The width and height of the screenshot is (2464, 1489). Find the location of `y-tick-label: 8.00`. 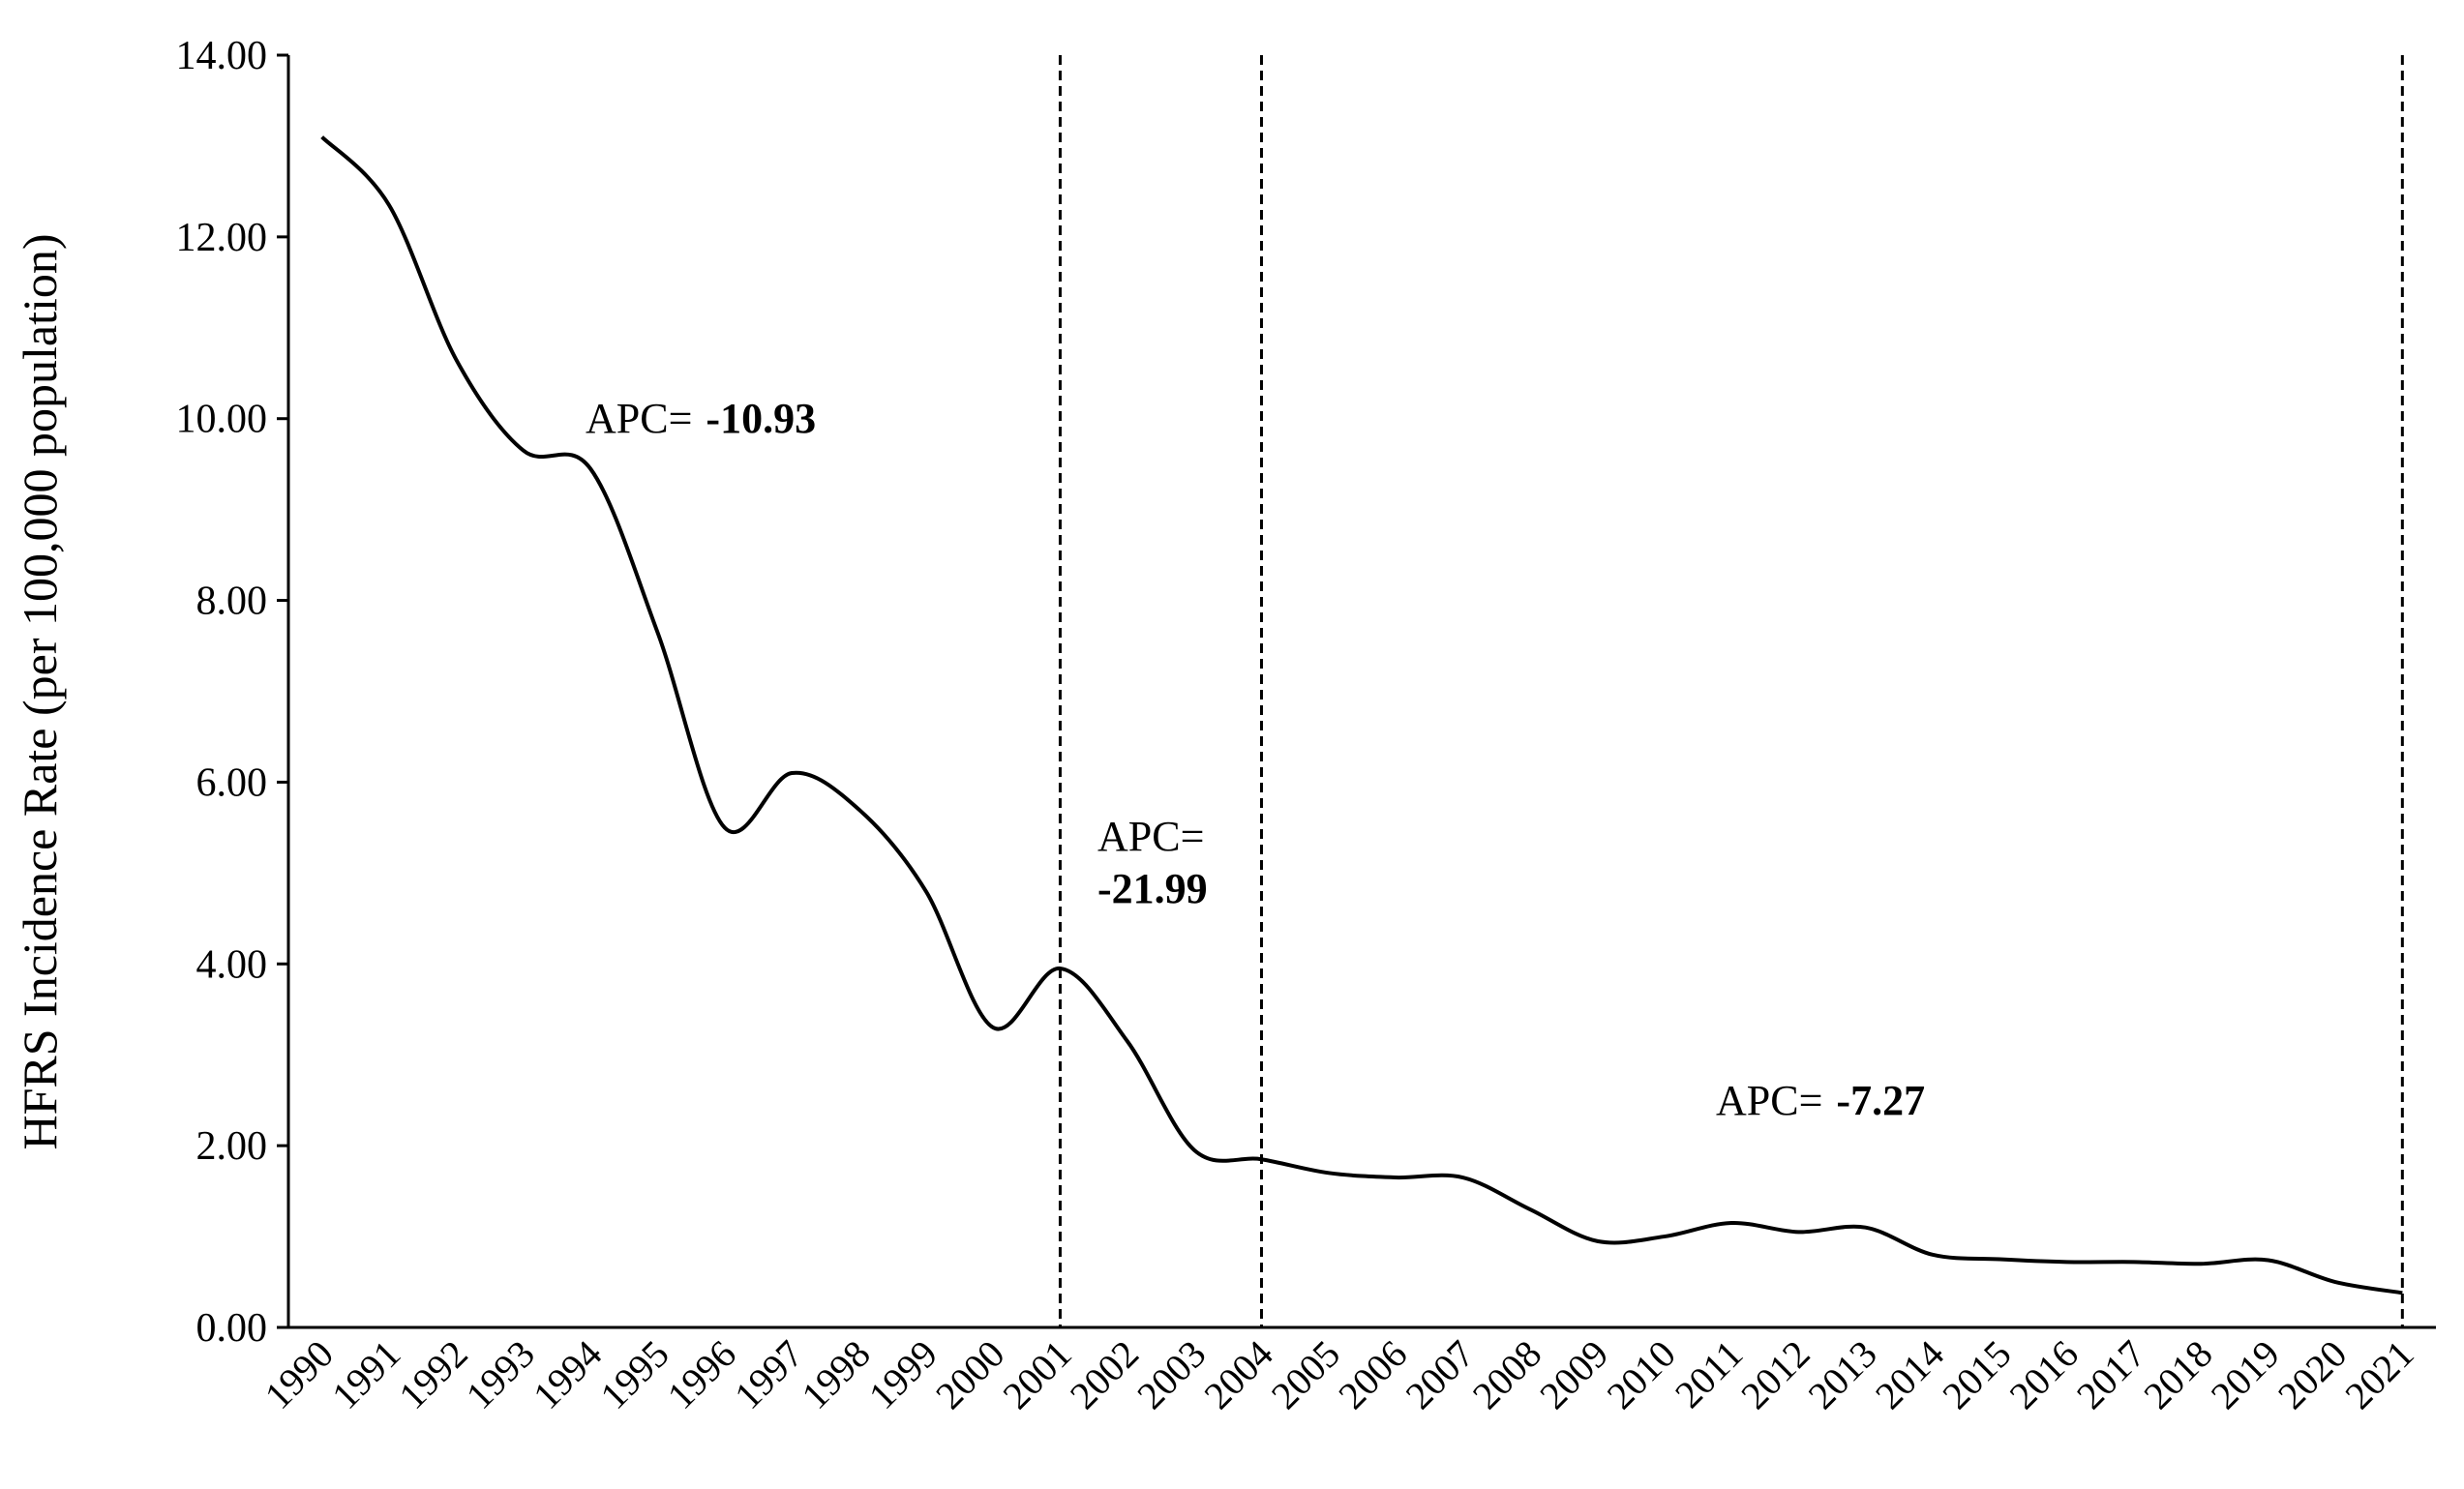

y-tick-label: 8.00 is located at coordinates (232, 602).